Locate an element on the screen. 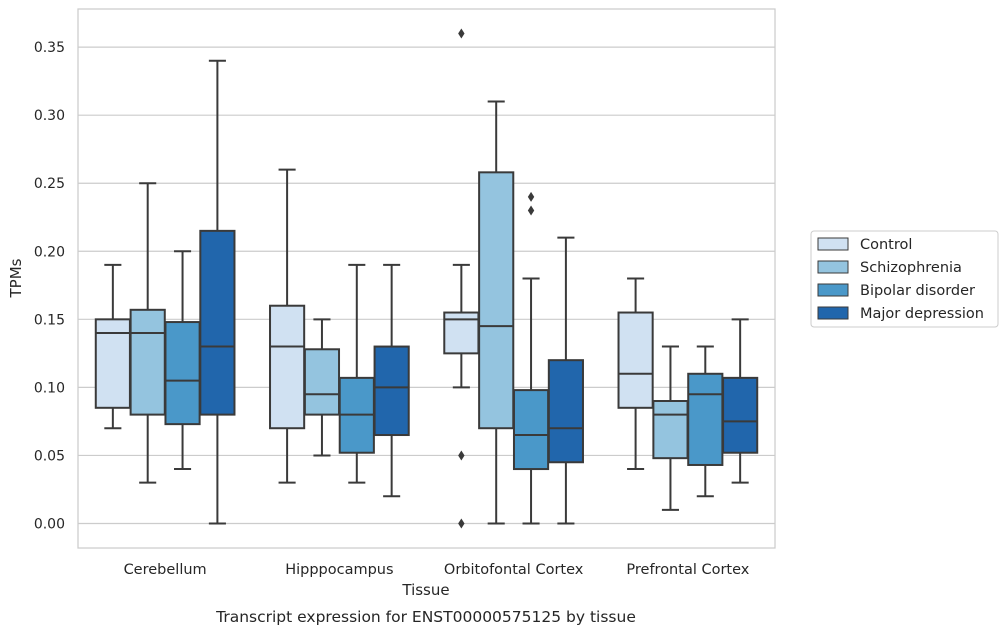 The height and width of the screenshot is (638, 1007). y-tick-label: 0.00 is located at coordinates (49, 525).